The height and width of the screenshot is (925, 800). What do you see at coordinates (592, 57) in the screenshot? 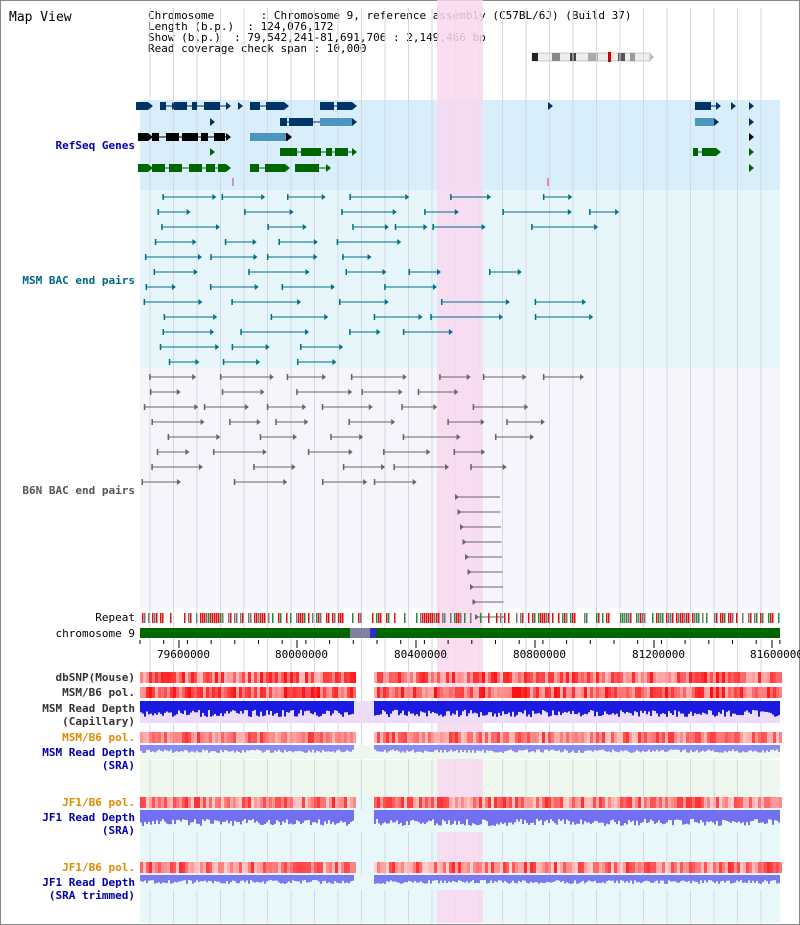
I see `chromosome-ideogram` at bounding box center [592, 57].